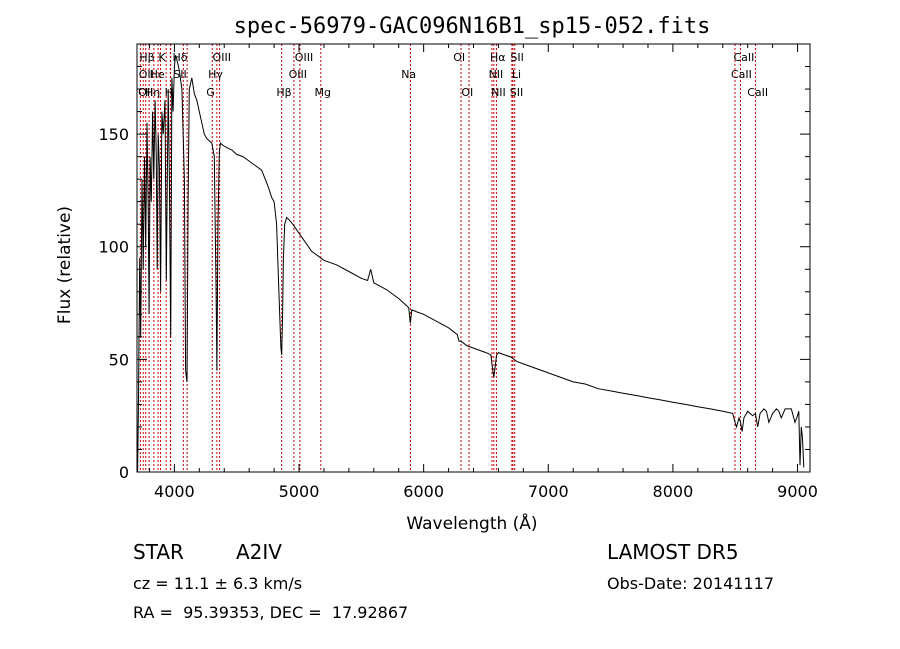  Describe the element at coordinates (113, 134) in the screenshot. I see `y-tick-label-3: 150` at that location.